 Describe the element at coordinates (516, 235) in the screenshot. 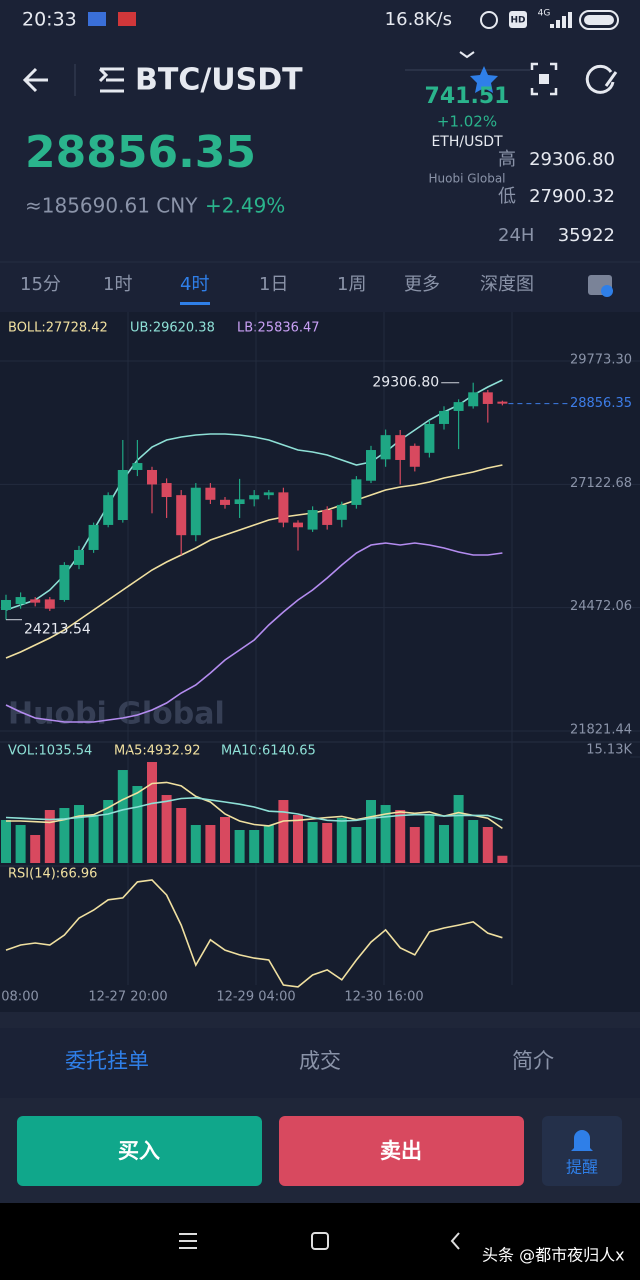

I see `stat-label: 24H` at that location.